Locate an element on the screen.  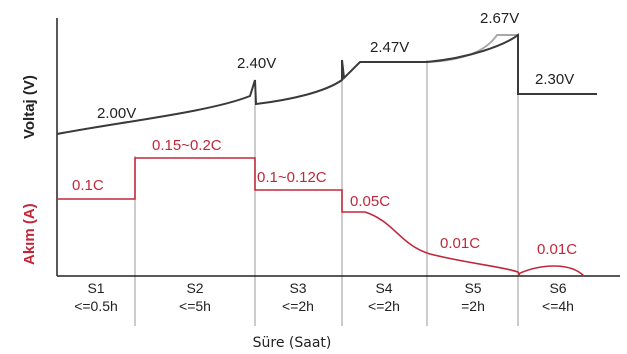
current-label: 0.05C is located at coordinates (370, 201).